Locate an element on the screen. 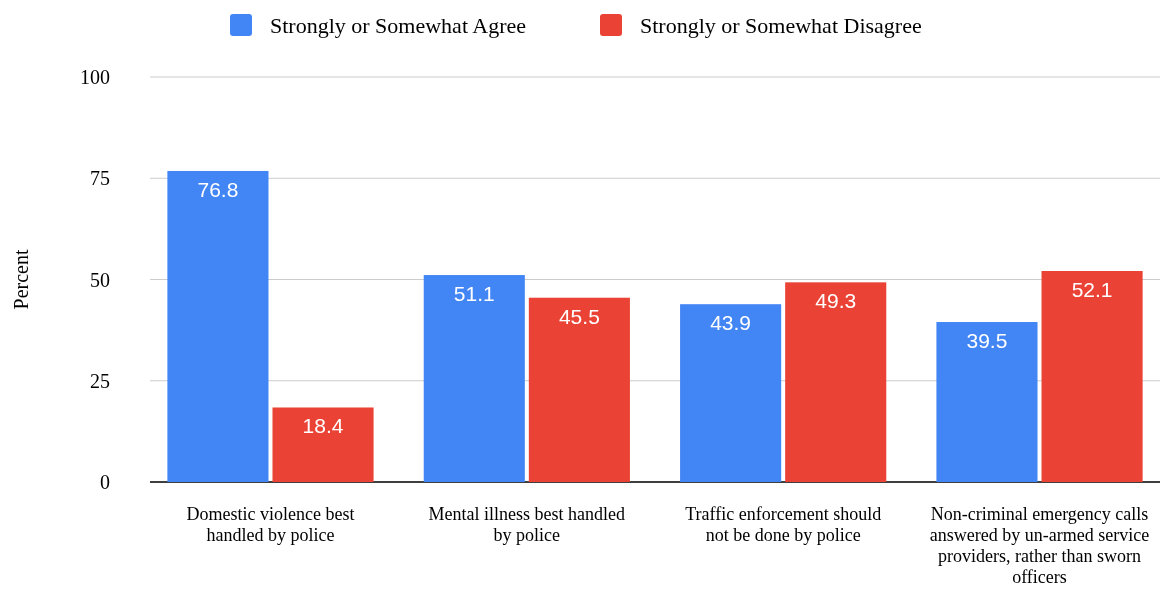 The height and width of the screenshot is (605, 1170). data-label: 39.5 is located at coordinates (987, 341).